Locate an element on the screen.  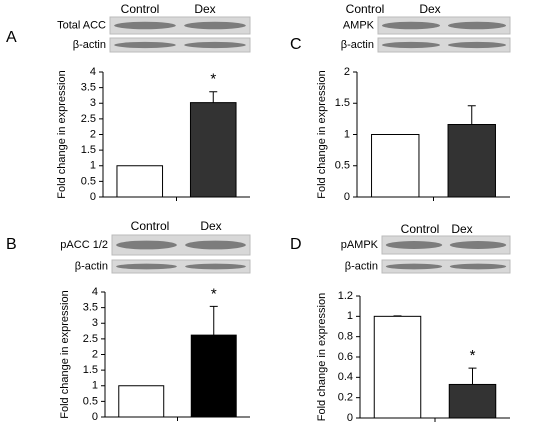
blot-label: AMPK is located at coordinates (359, 25).